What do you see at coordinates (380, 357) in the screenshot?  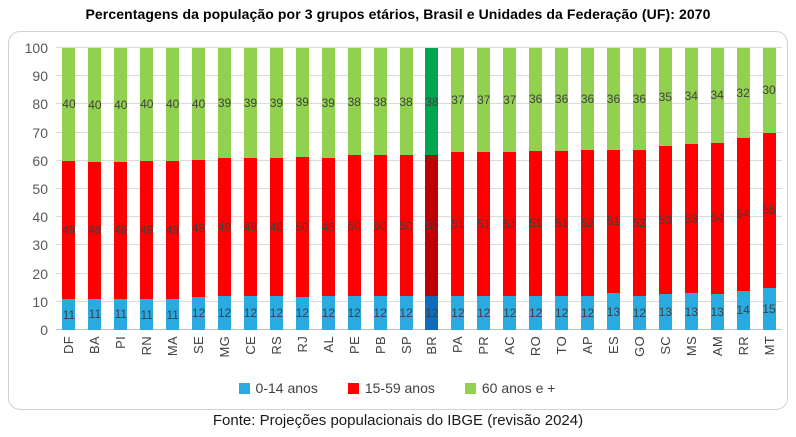 I see `x-tick-label-PB: PB` at bounding box center [380, 357].